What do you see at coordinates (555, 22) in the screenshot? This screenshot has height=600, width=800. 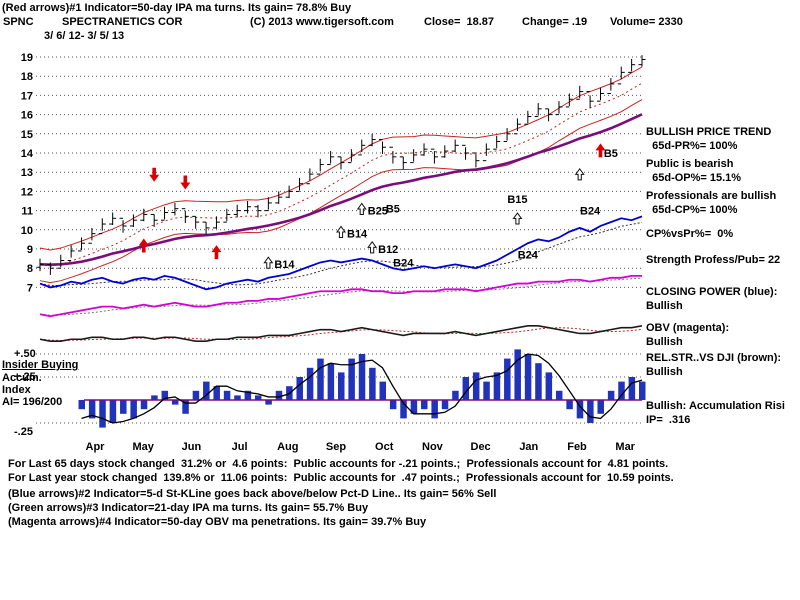 I see `change-value: Change= .19` at bounding box center [555, 22].